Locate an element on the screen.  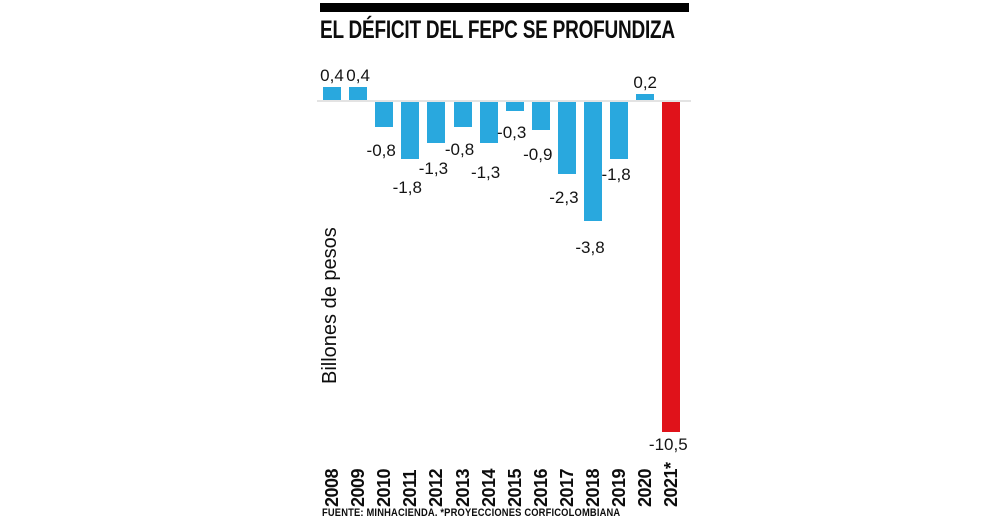
bar-2012 is located at coordinates (436, 122).